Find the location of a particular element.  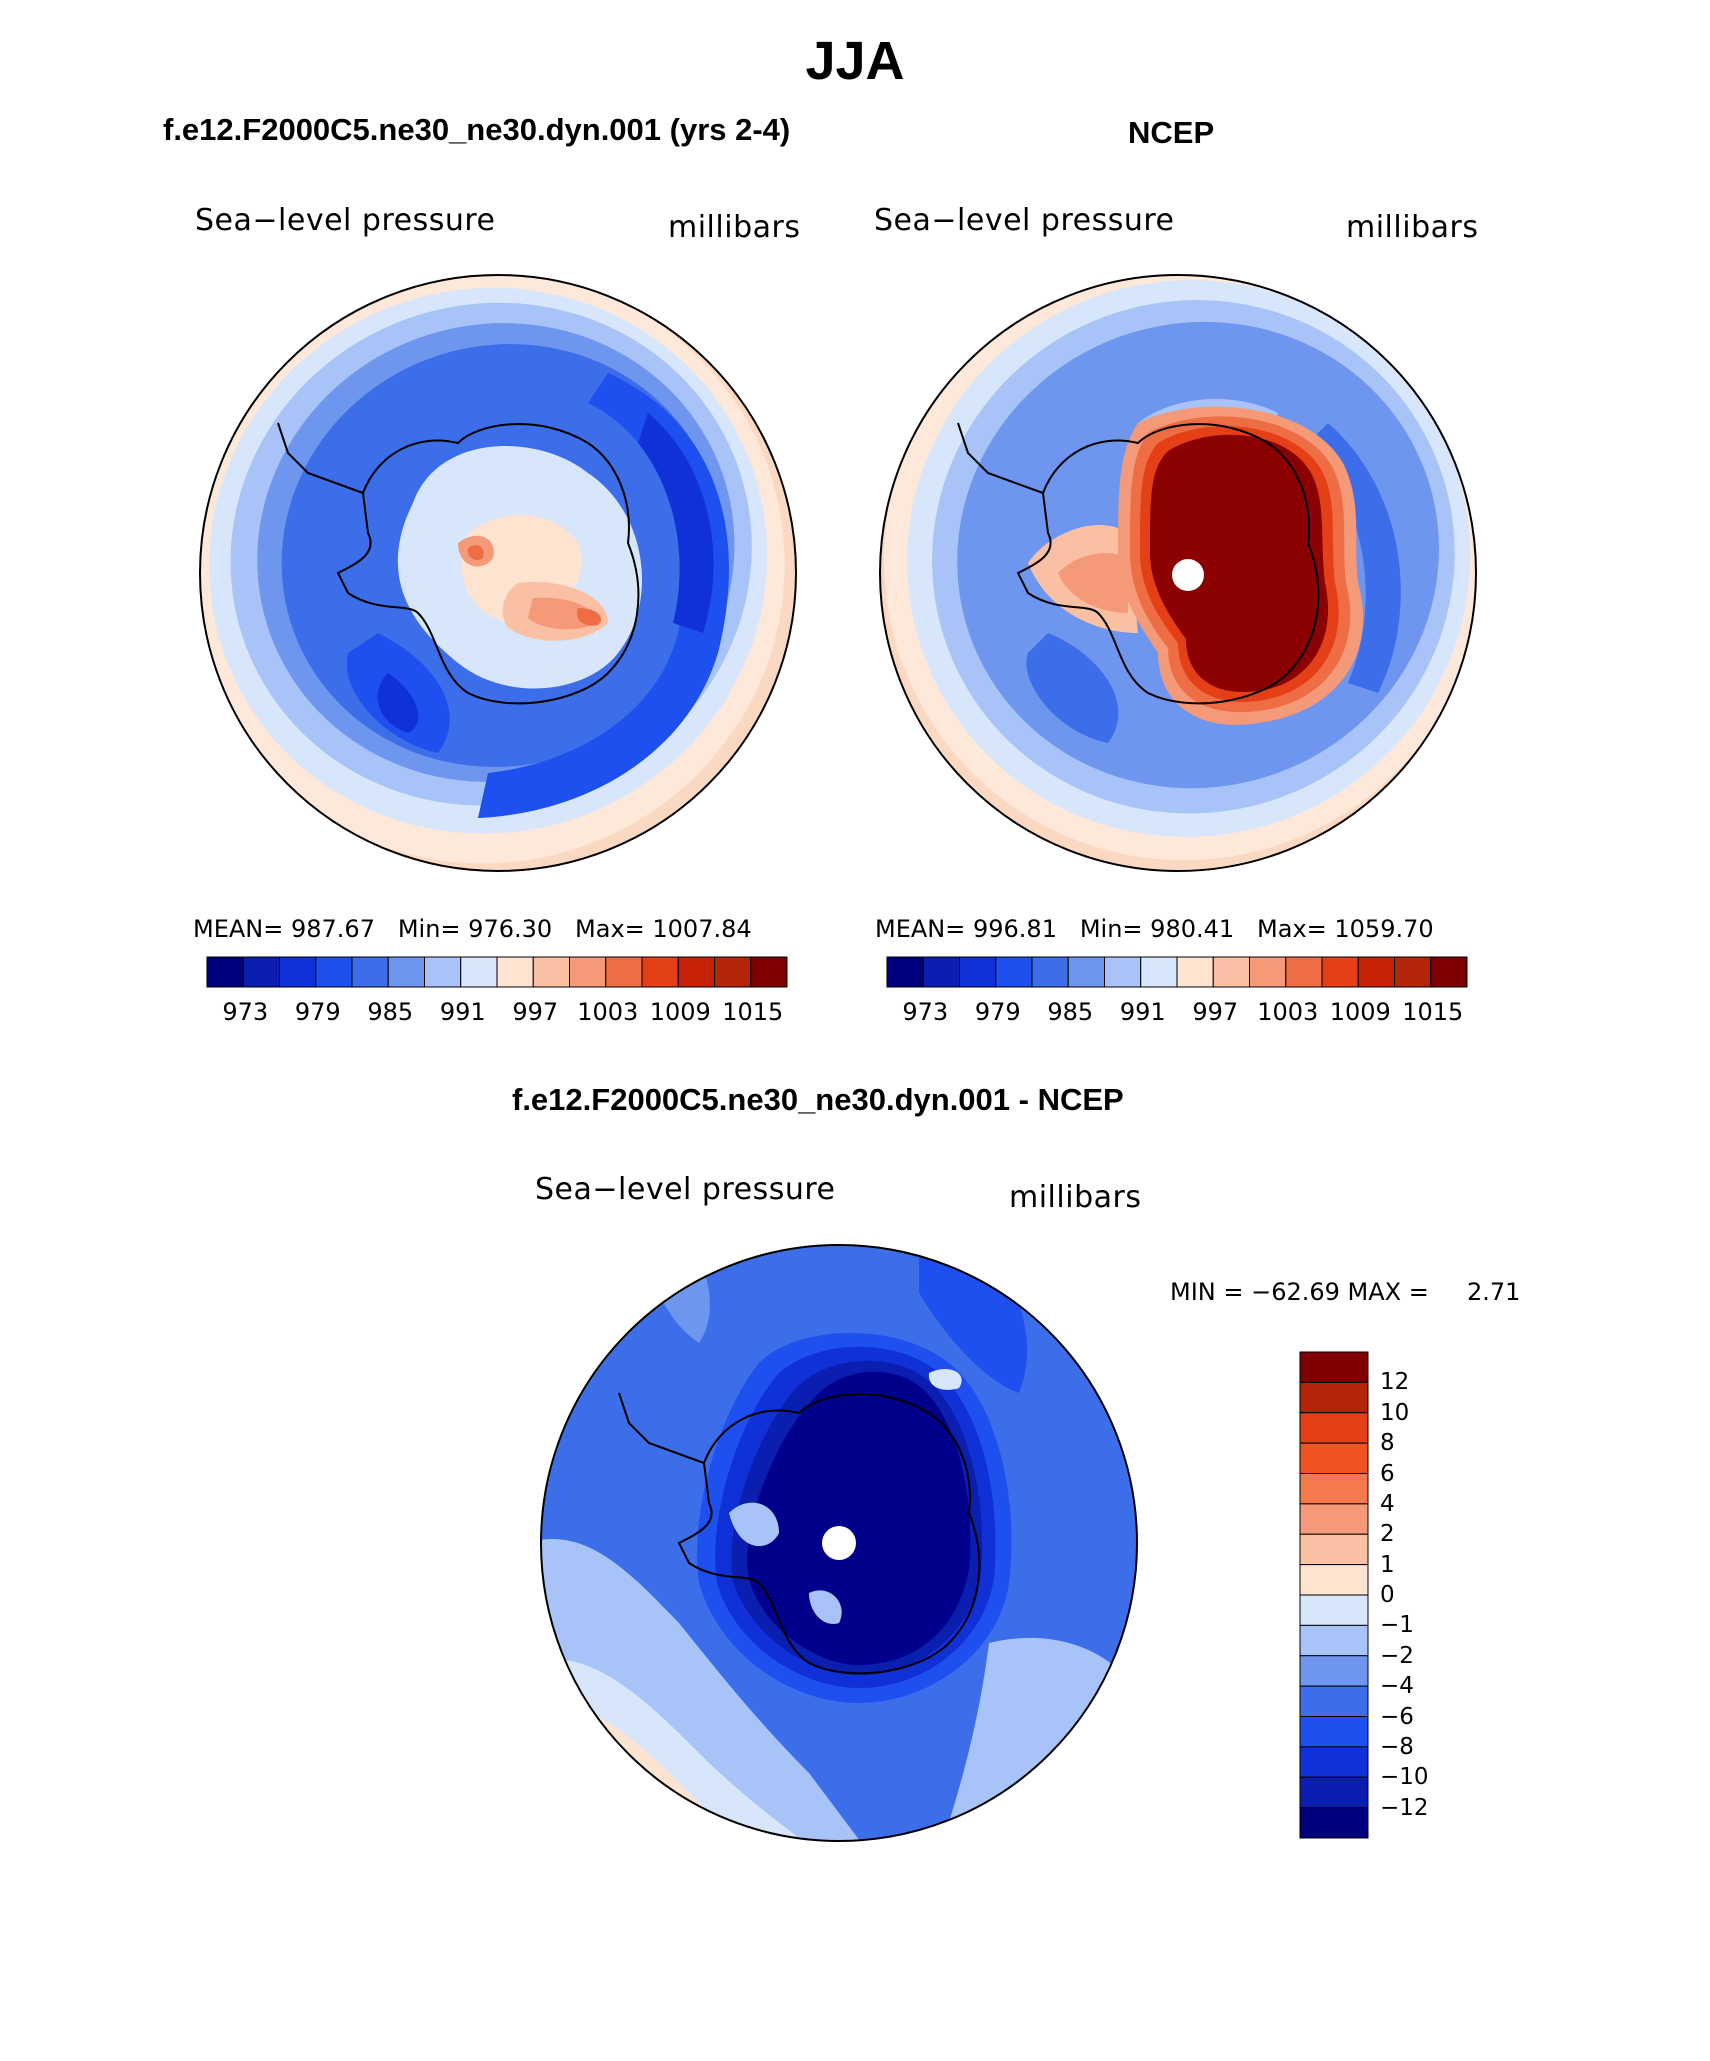

difference-colorbar-ticks: 12 10 8 6 4 2 1 0 −1 −2 −4 −6 −8 −10 −12 is located at coordinates (1420, 1595).